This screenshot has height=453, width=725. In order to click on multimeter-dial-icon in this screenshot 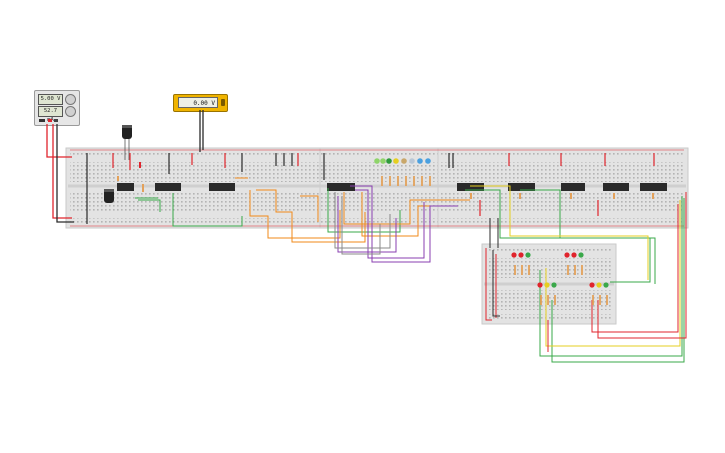, I will do `click(223, 102)`.